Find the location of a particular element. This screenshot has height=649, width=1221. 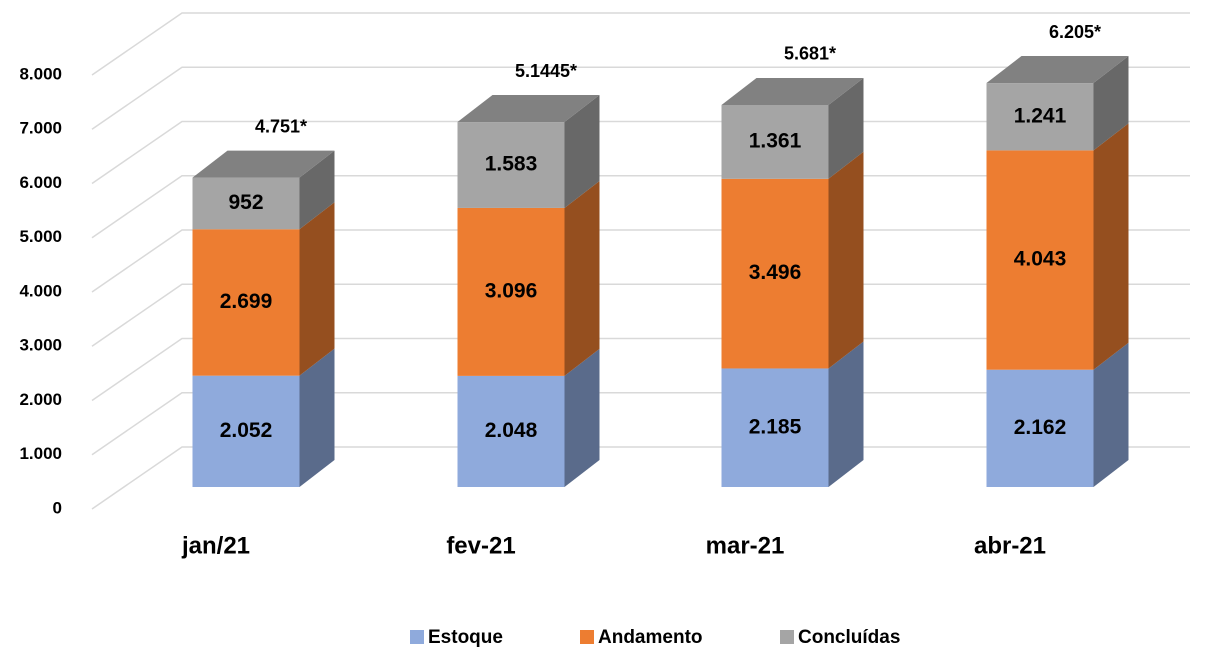

x-tick-label: jan/21 is located at coordinates (215, 545).